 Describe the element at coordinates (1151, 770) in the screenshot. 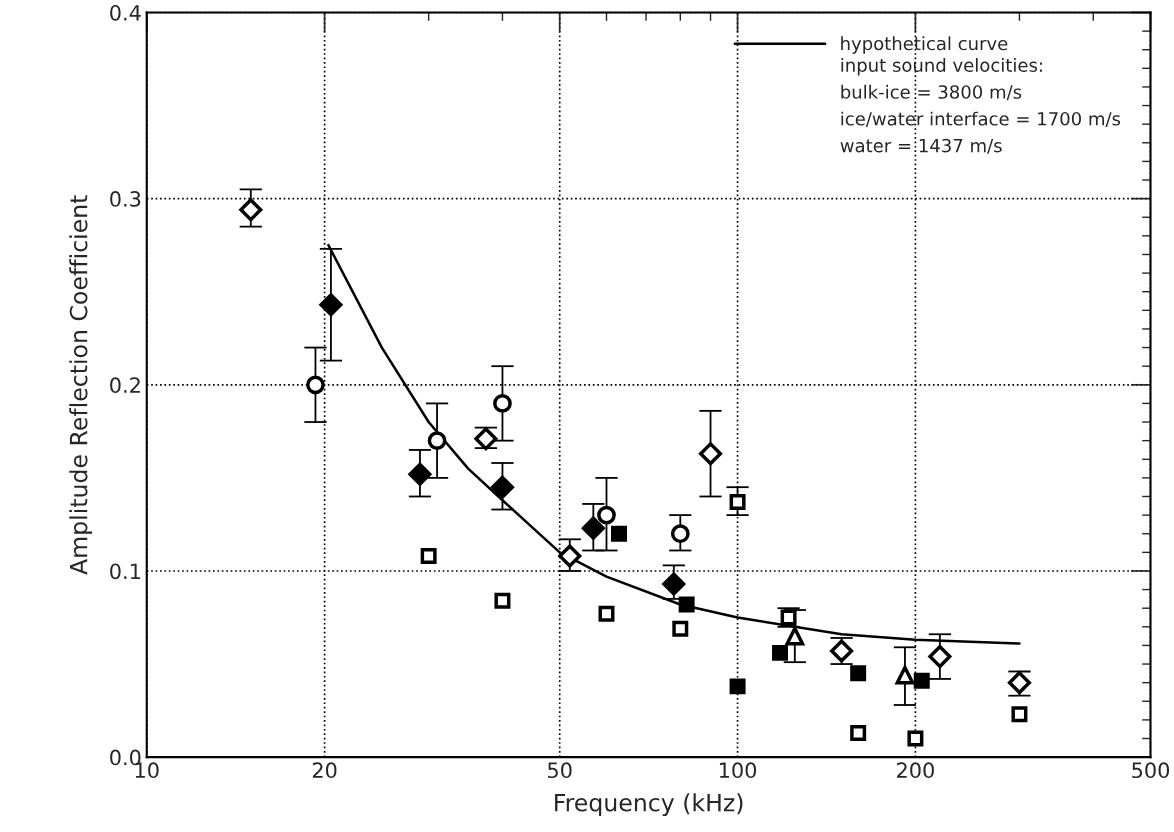

I see `x-tick-label: 500` at that location.